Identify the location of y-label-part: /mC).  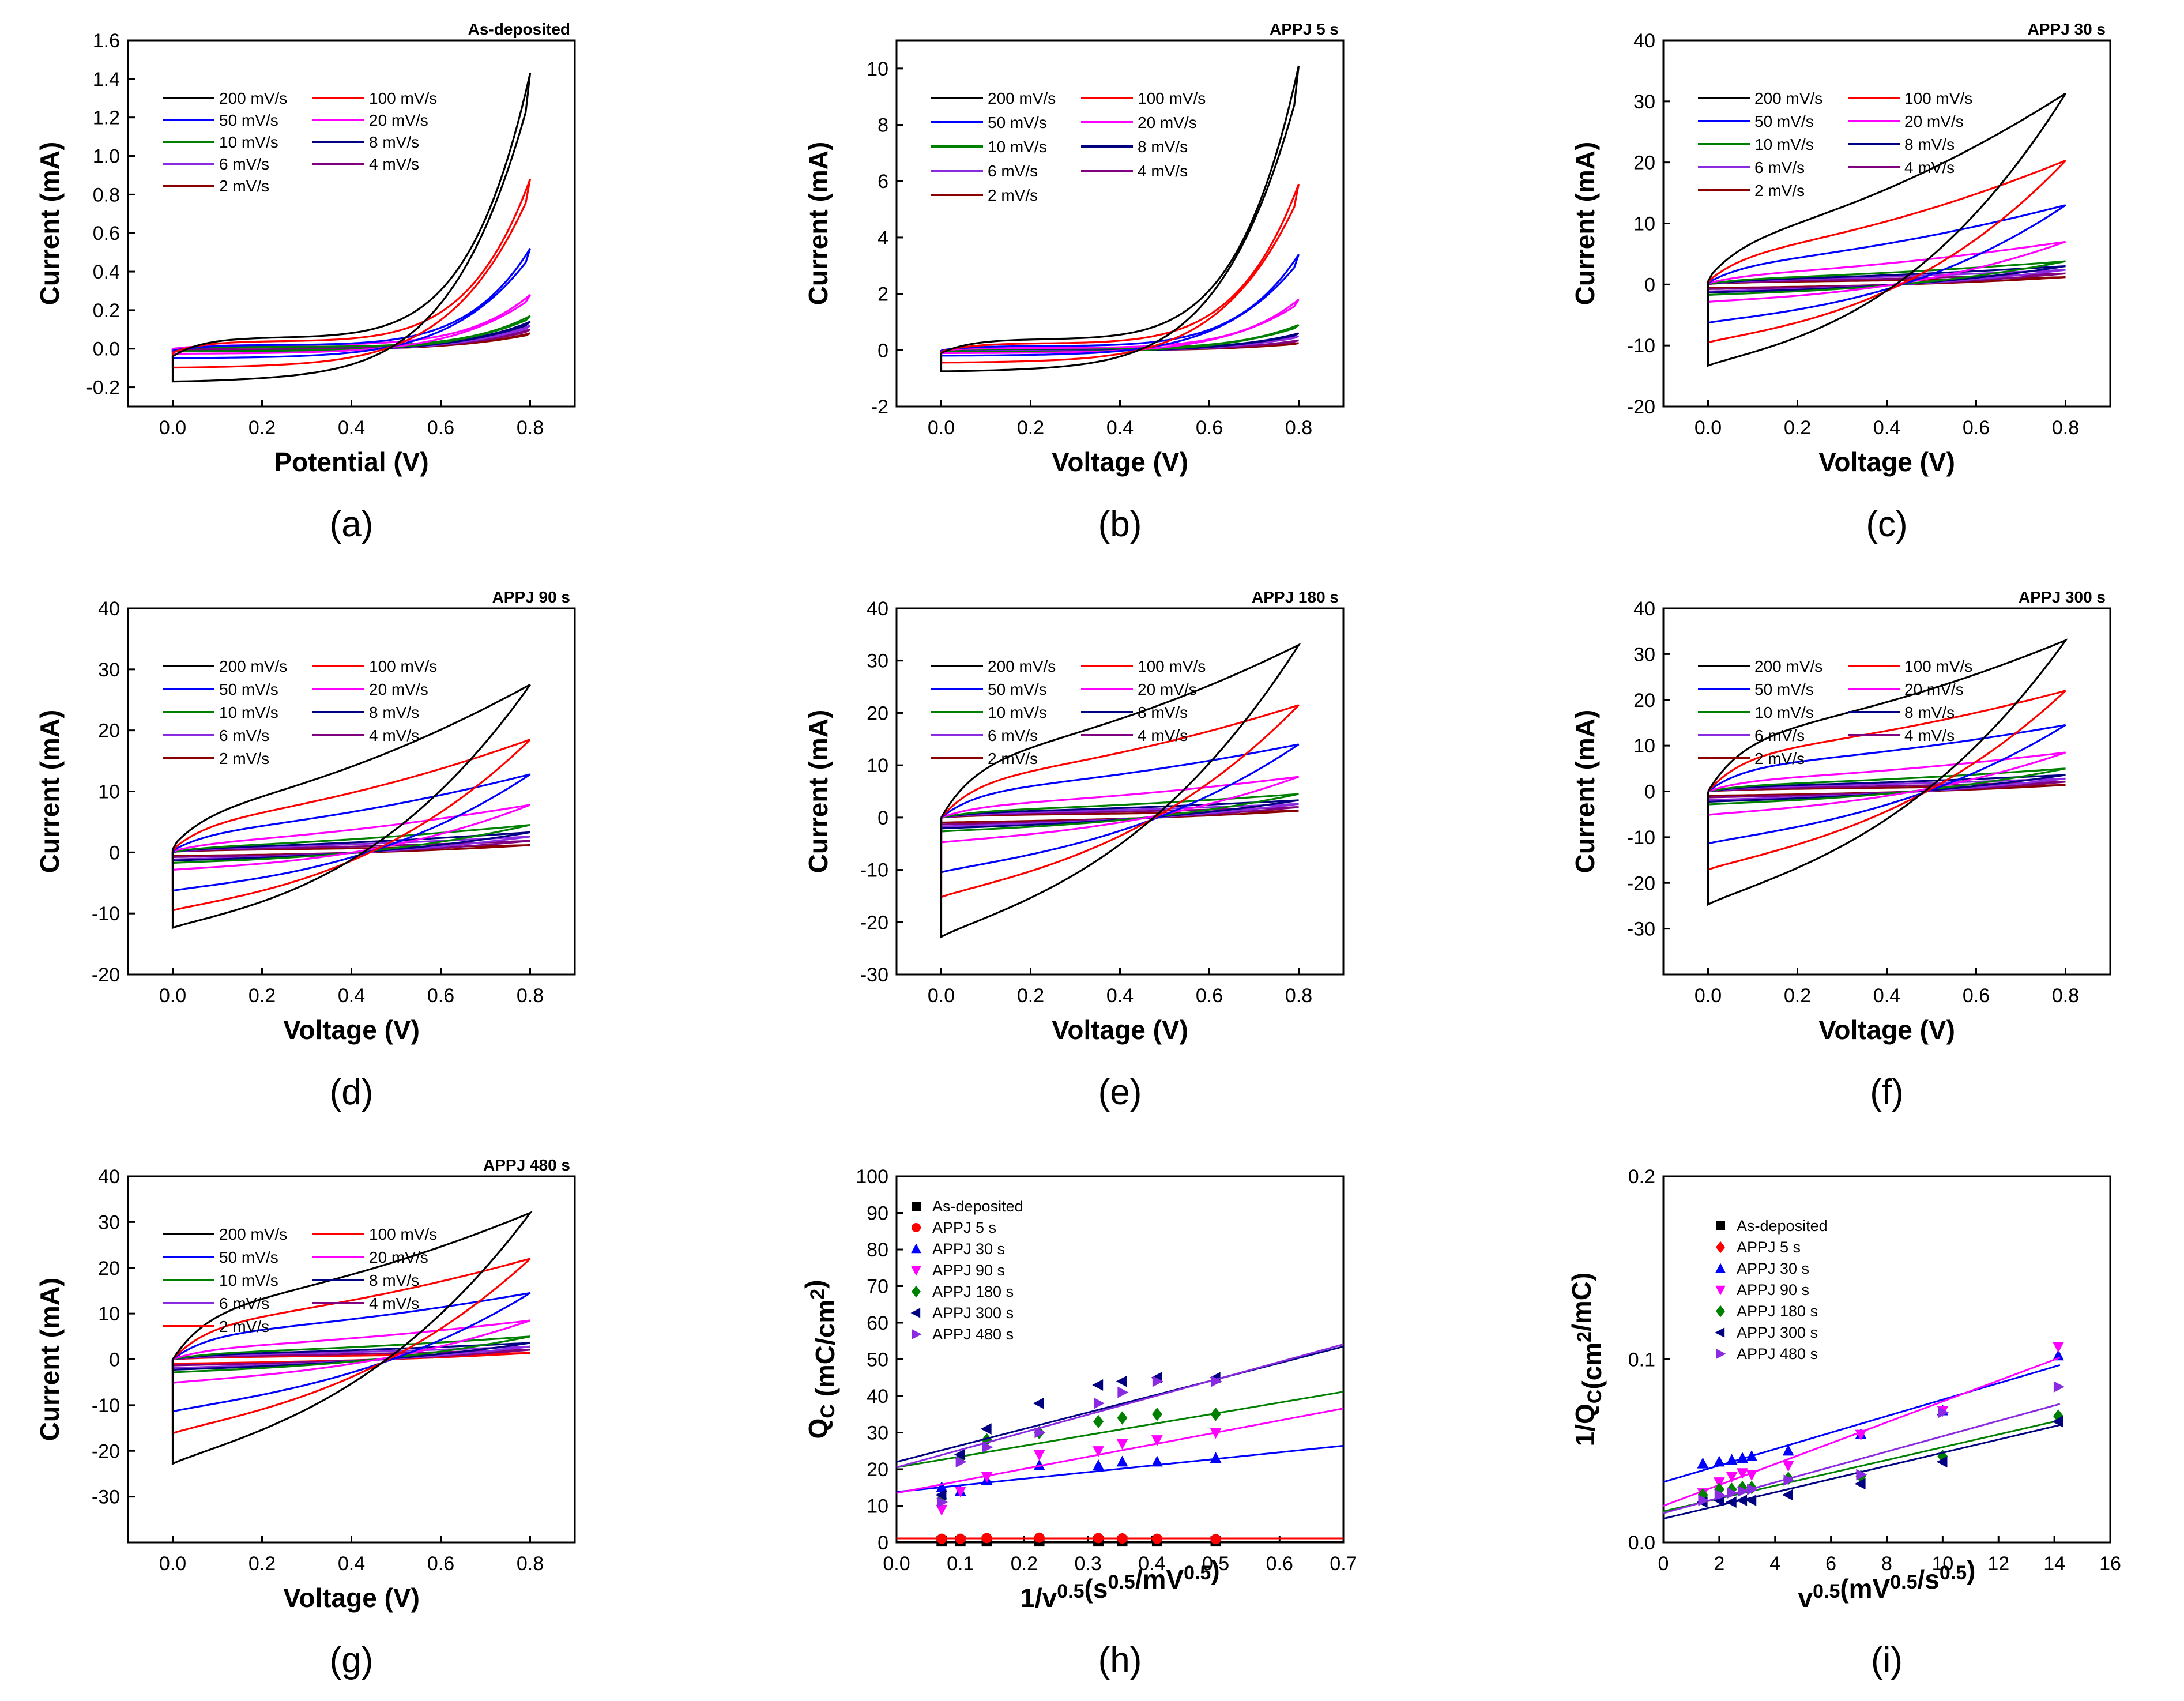
(1581, 1302).